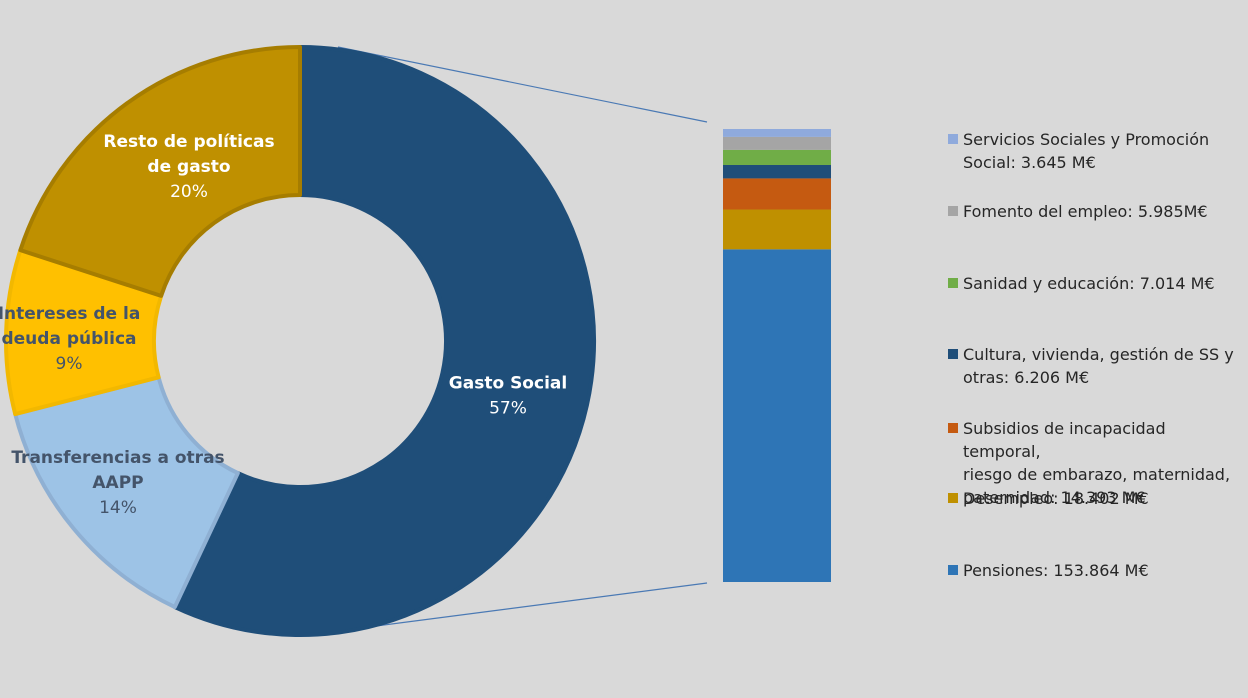  I want to click on legend-item: Fomento del empleo: 5.985M€, so click(1097, 211).